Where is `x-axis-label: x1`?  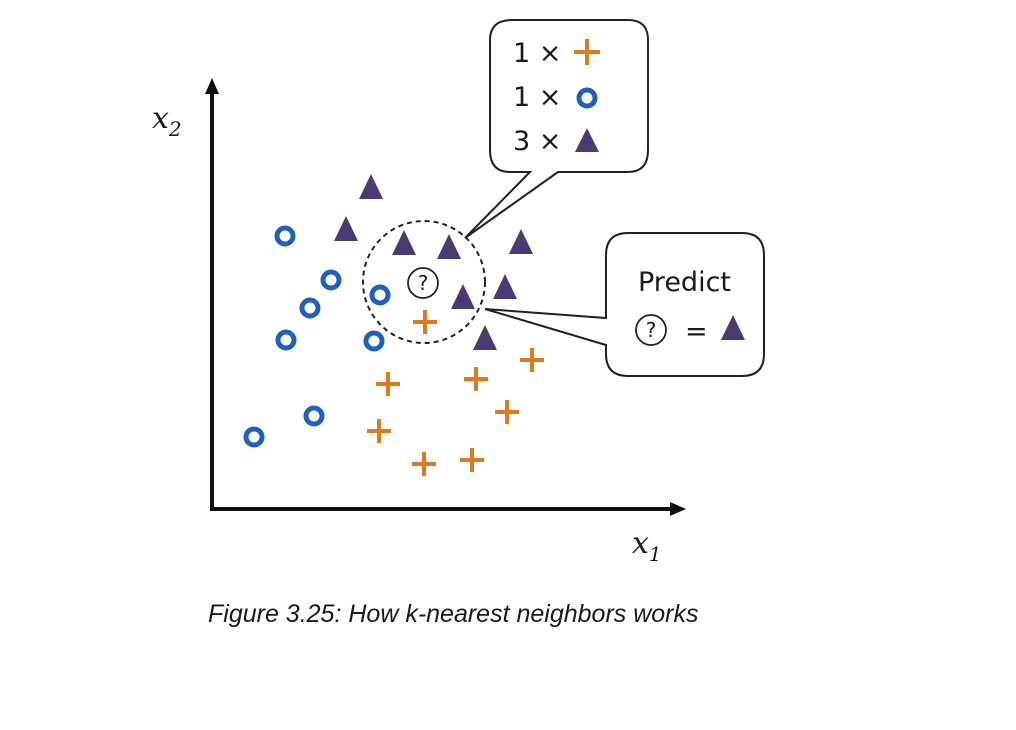
x-axis-label: x1 is located at coordinates (647, 546).